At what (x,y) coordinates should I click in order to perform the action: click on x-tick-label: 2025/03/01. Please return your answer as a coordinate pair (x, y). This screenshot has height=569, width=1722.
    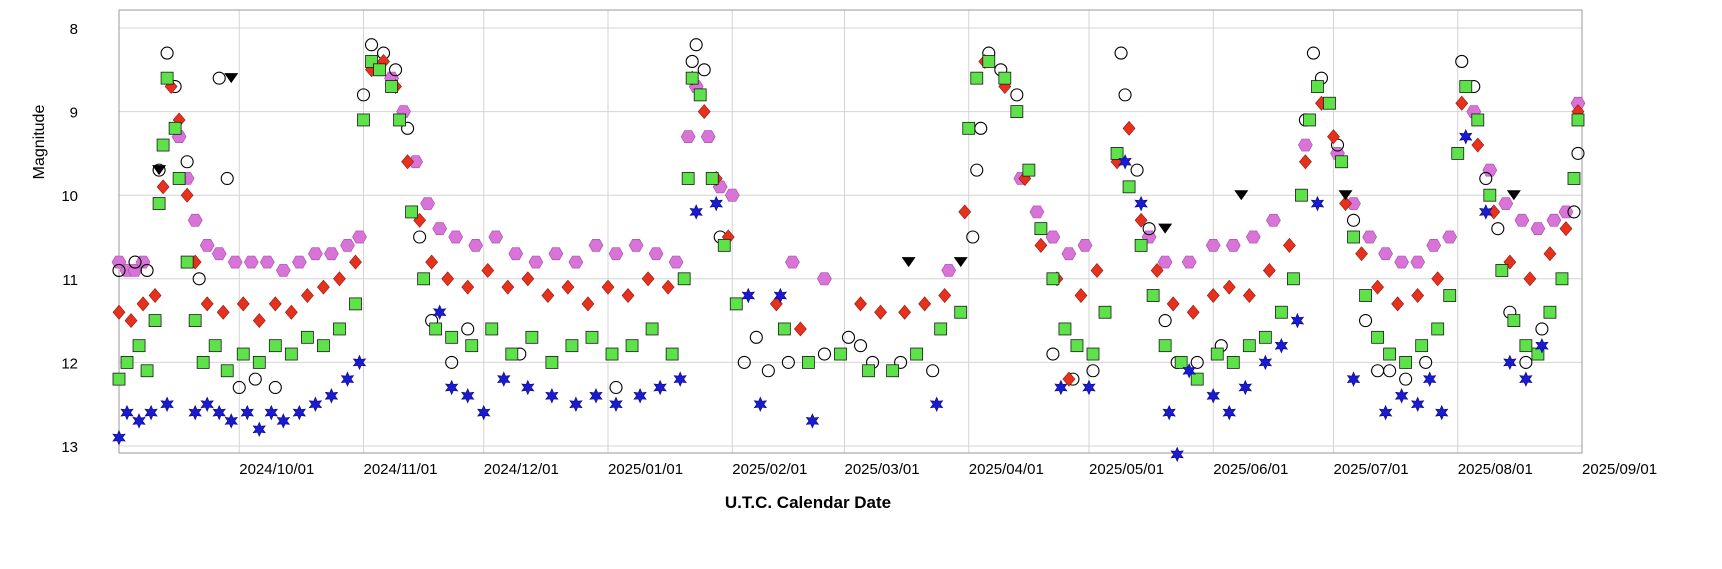
    Looking at the image, I should click on (881, 469).